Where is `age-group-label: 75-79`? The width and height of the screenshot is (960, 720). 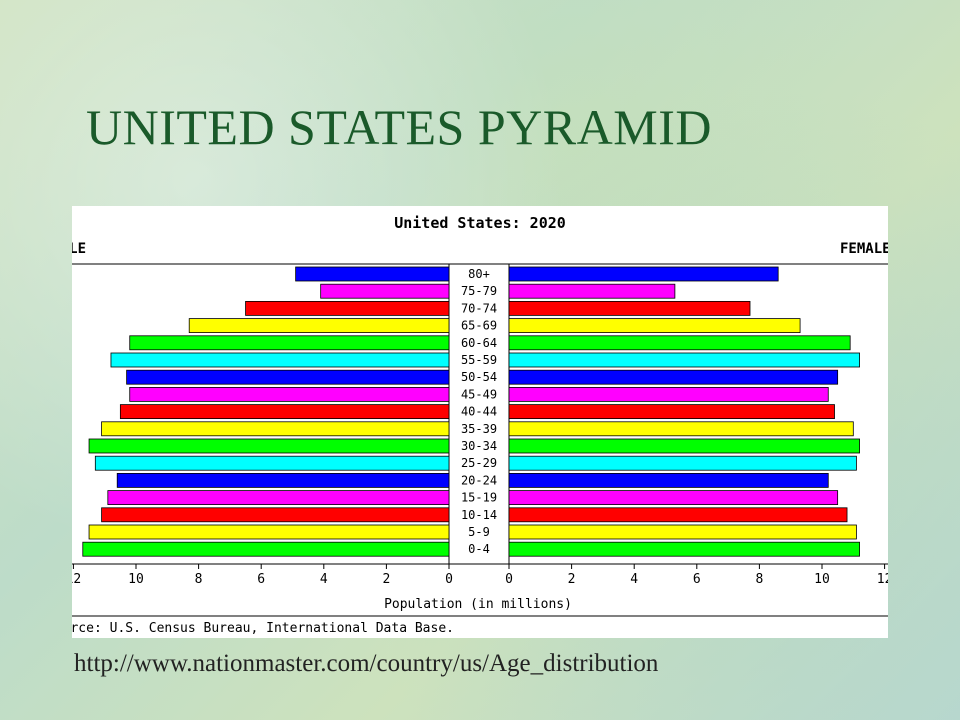
age-group-label: 75-79 is located at coordinates (479, 291).